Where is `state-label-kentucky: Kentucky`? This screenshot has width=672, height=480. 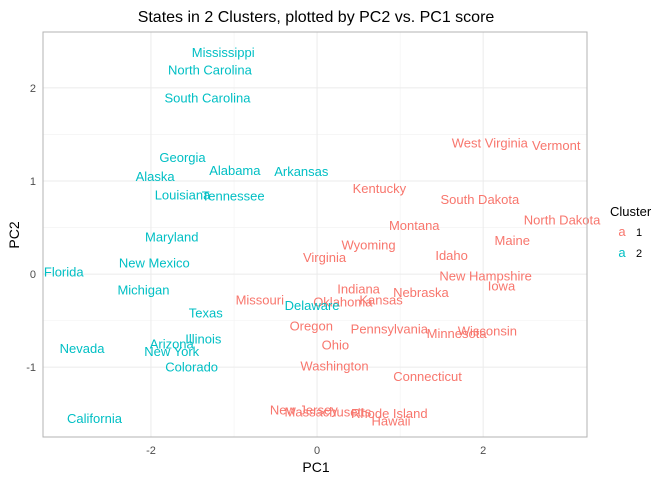
state-label-kentucky: Kentucky is located at coordinates (380, 188).